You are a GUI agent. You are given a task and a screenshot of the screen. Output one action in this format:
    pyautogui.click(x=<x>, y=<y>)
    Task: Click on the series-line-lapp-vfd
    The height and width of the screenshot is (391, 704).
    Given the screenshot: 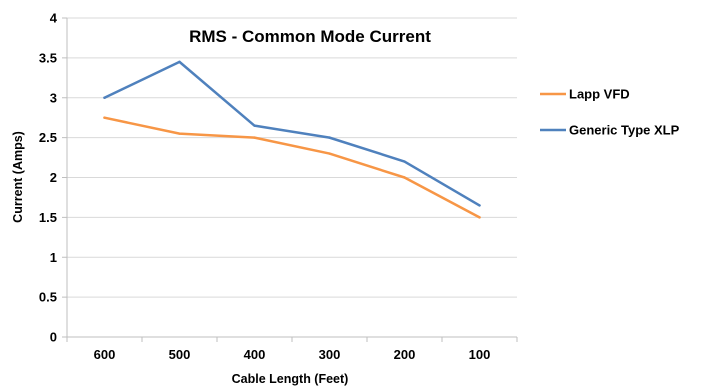 What is the action you would take?
    pyautogui.click(x=292, y=167)
    